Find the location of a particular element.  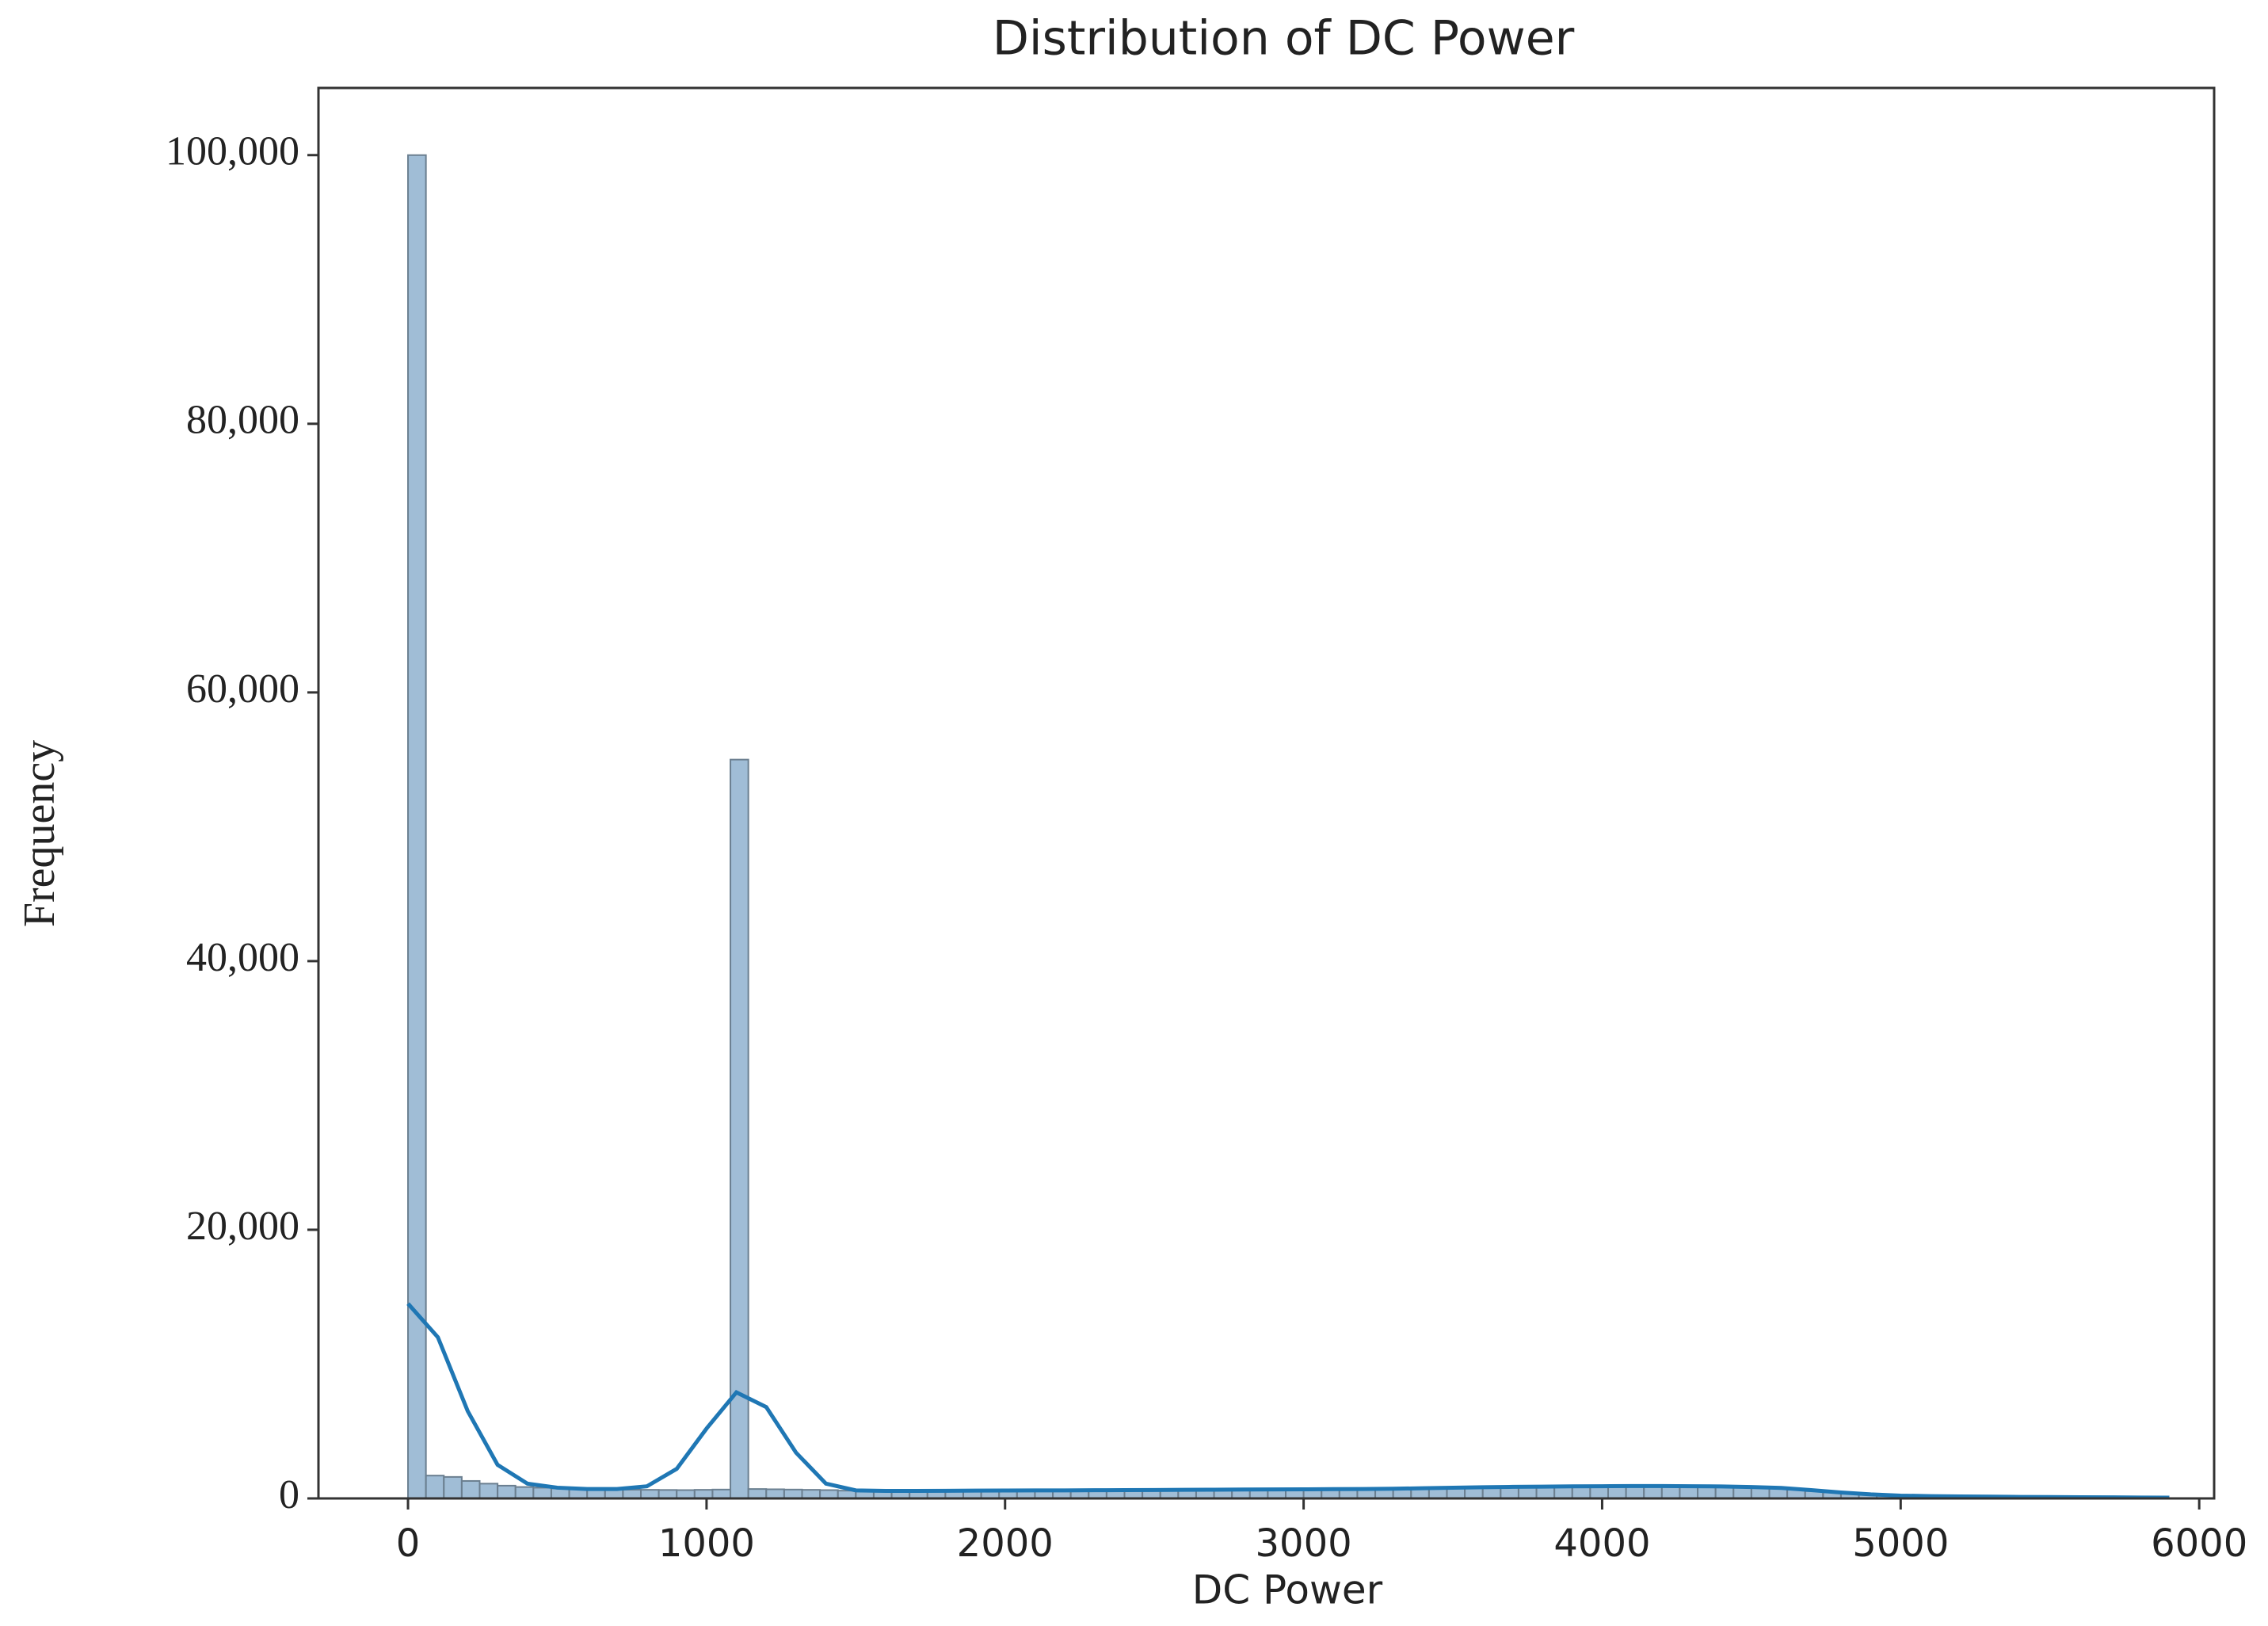

x-tick-label: 6000 is located at coordinates (2199, 1543).